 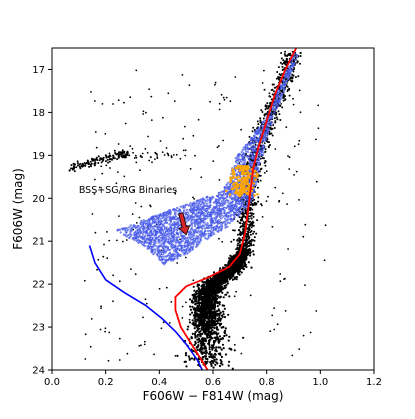 What do you see at coordinates (242, 211) in the screenshot?
I see `binary-point` at bounding box center [242, 211].